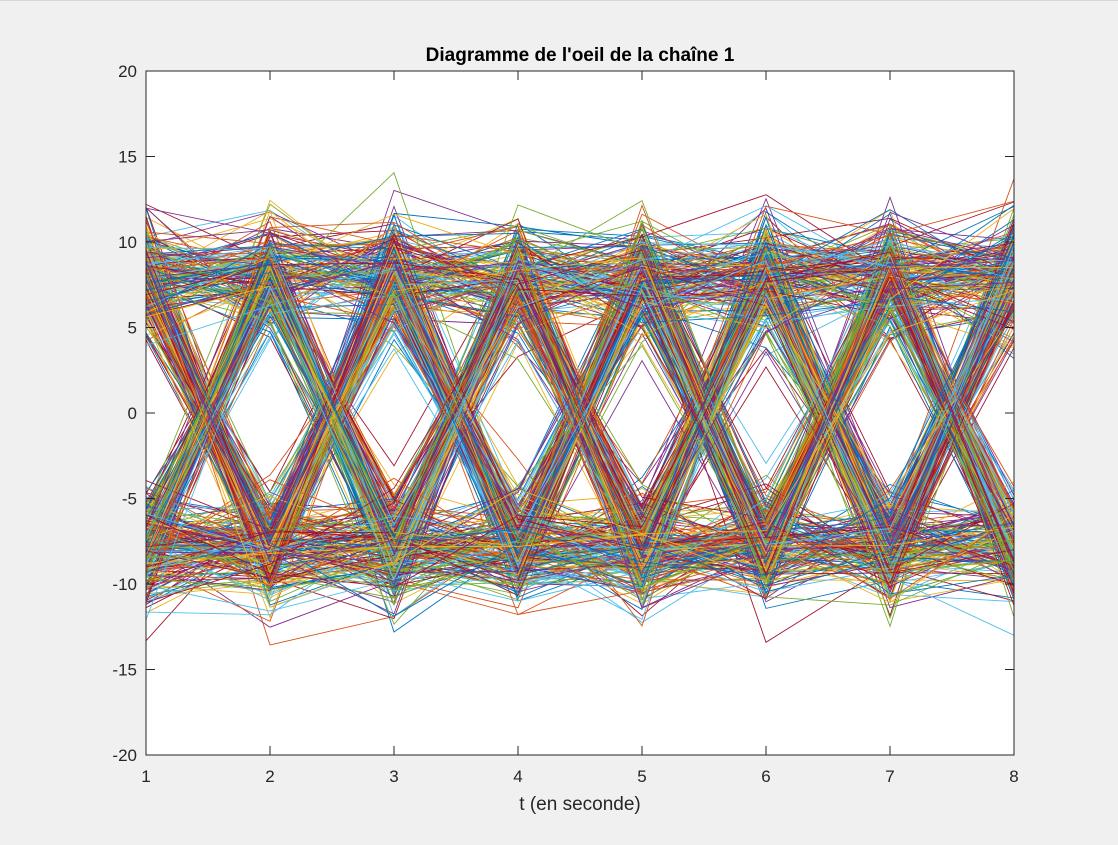 This screenshot has height=845, width=1118. Describe the element at coordinates (145, 776) in the screenshot. I see `x-tick-label: 1` at that location.